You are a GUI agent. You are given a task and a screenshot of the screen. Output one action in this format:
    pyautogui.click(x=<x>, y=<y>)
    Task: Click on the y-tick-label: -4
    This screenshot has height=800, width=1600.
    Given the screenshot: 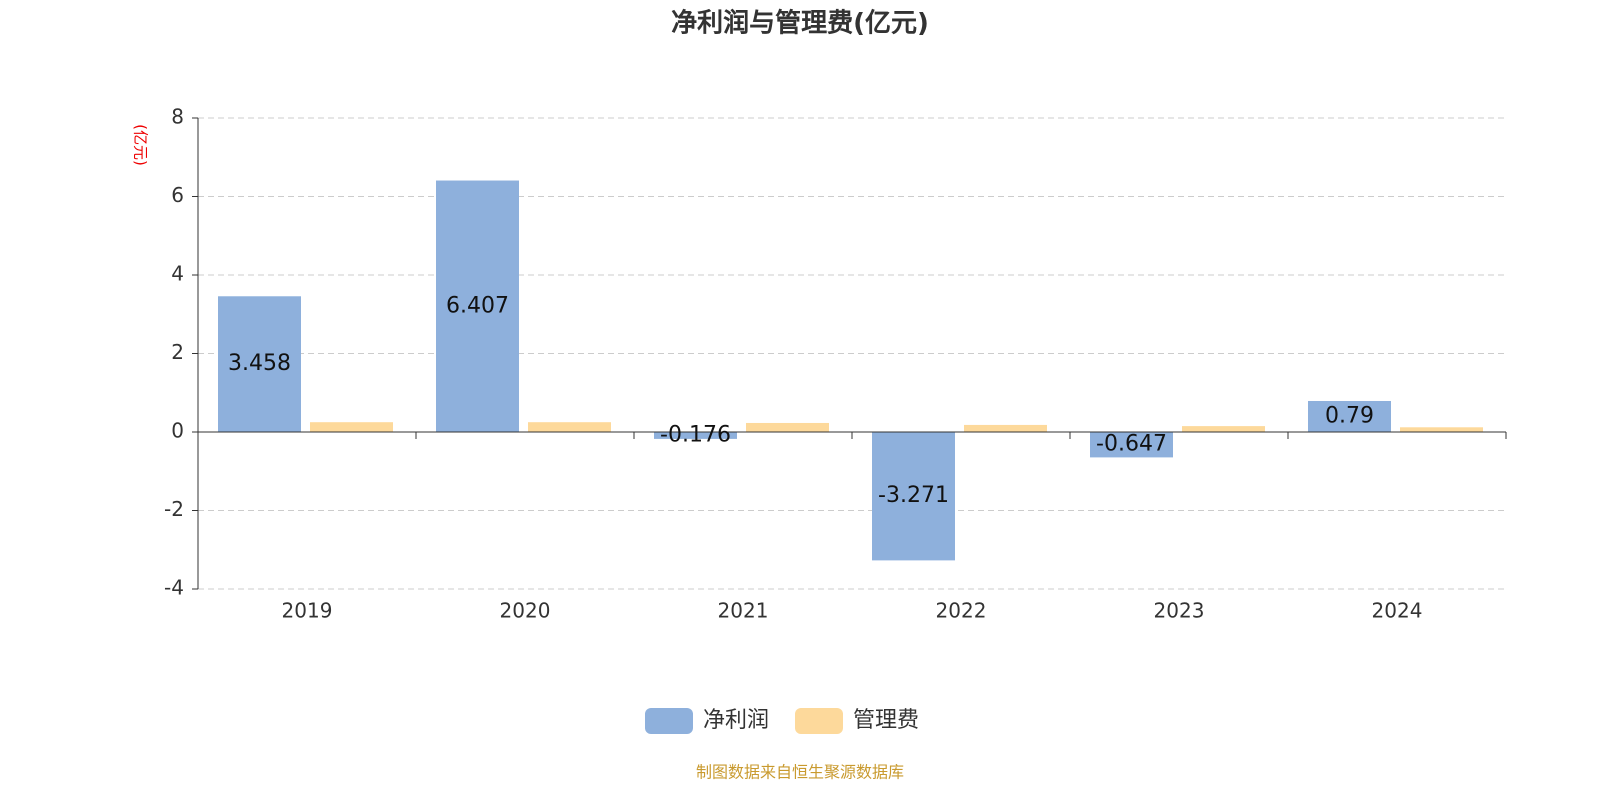 What is the action you would take?
    pyautogui.click(x=174, y=588)
    